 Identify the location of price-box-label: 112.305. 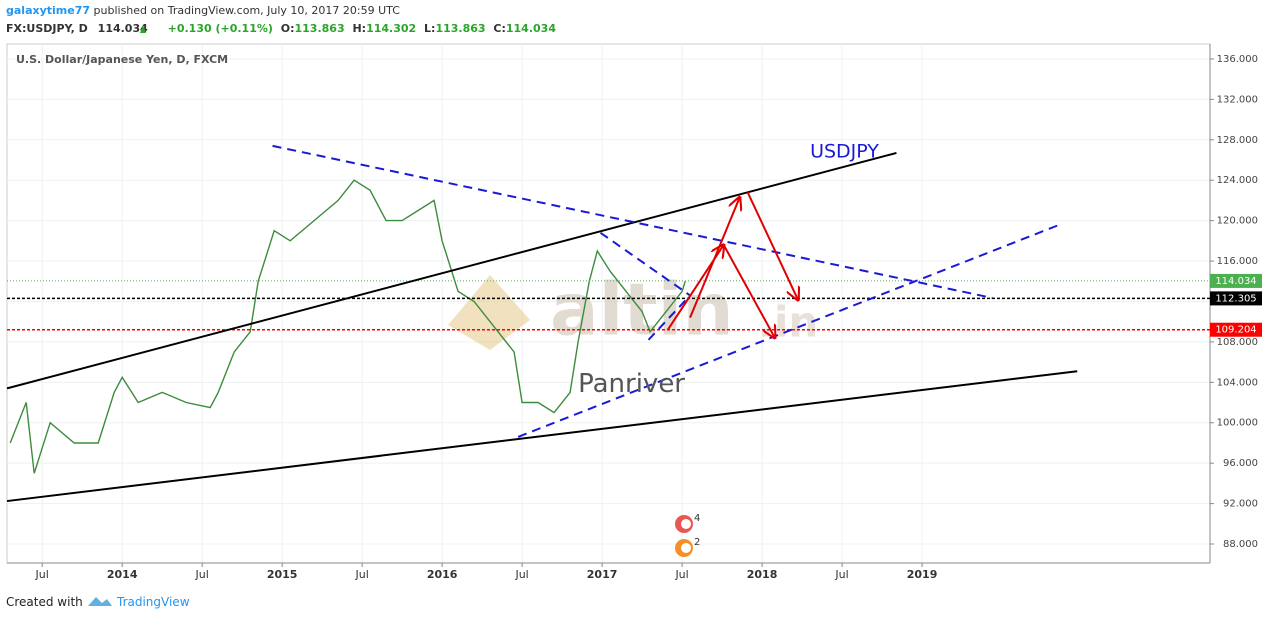
(1235, 298).